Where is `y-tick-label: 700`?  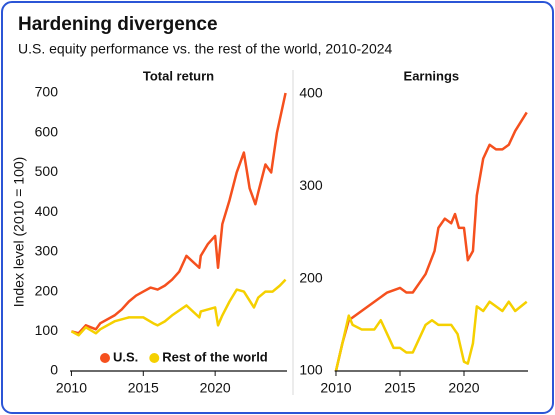
y-tick-label: 700 is located at coordinates (47, 92).